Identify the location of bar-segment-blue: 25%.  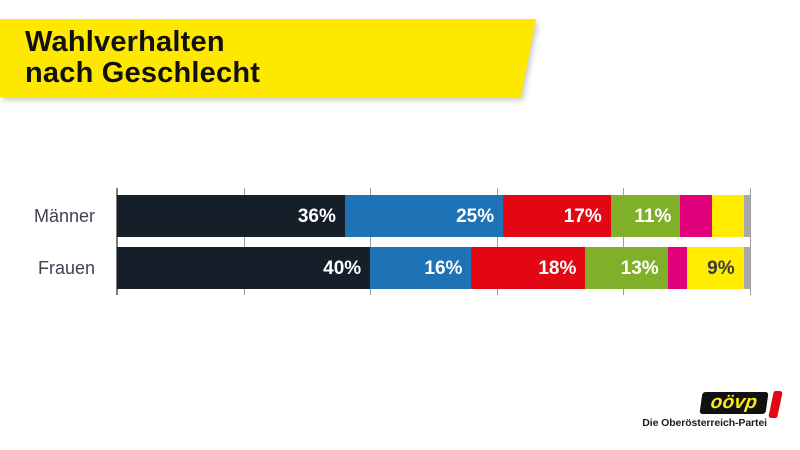
(424, 216).